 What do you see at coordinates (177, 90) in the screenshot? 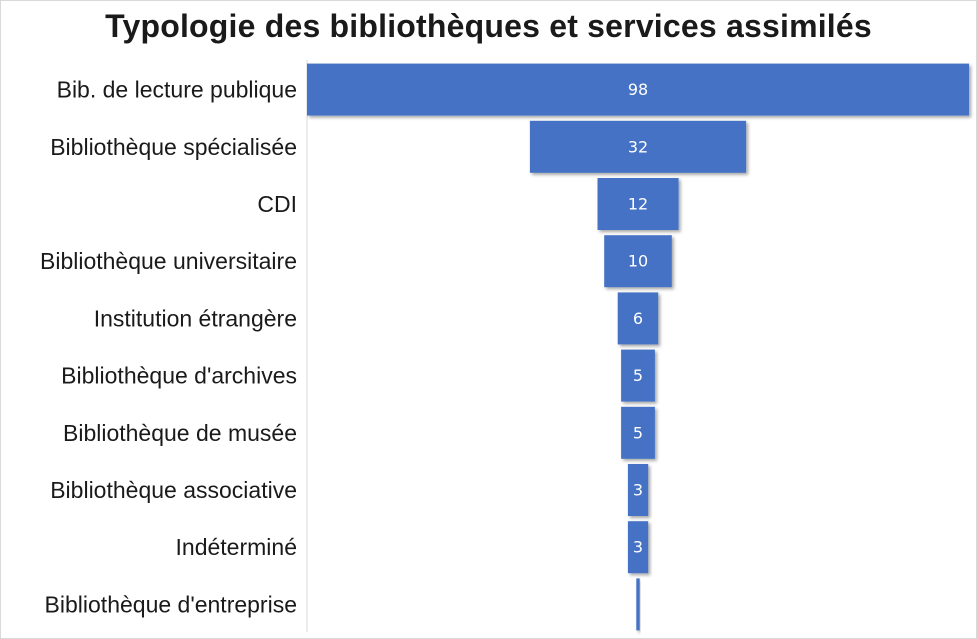
I see `category-label-1: Bib. de lecture publique` at bounding box center [177, 90].